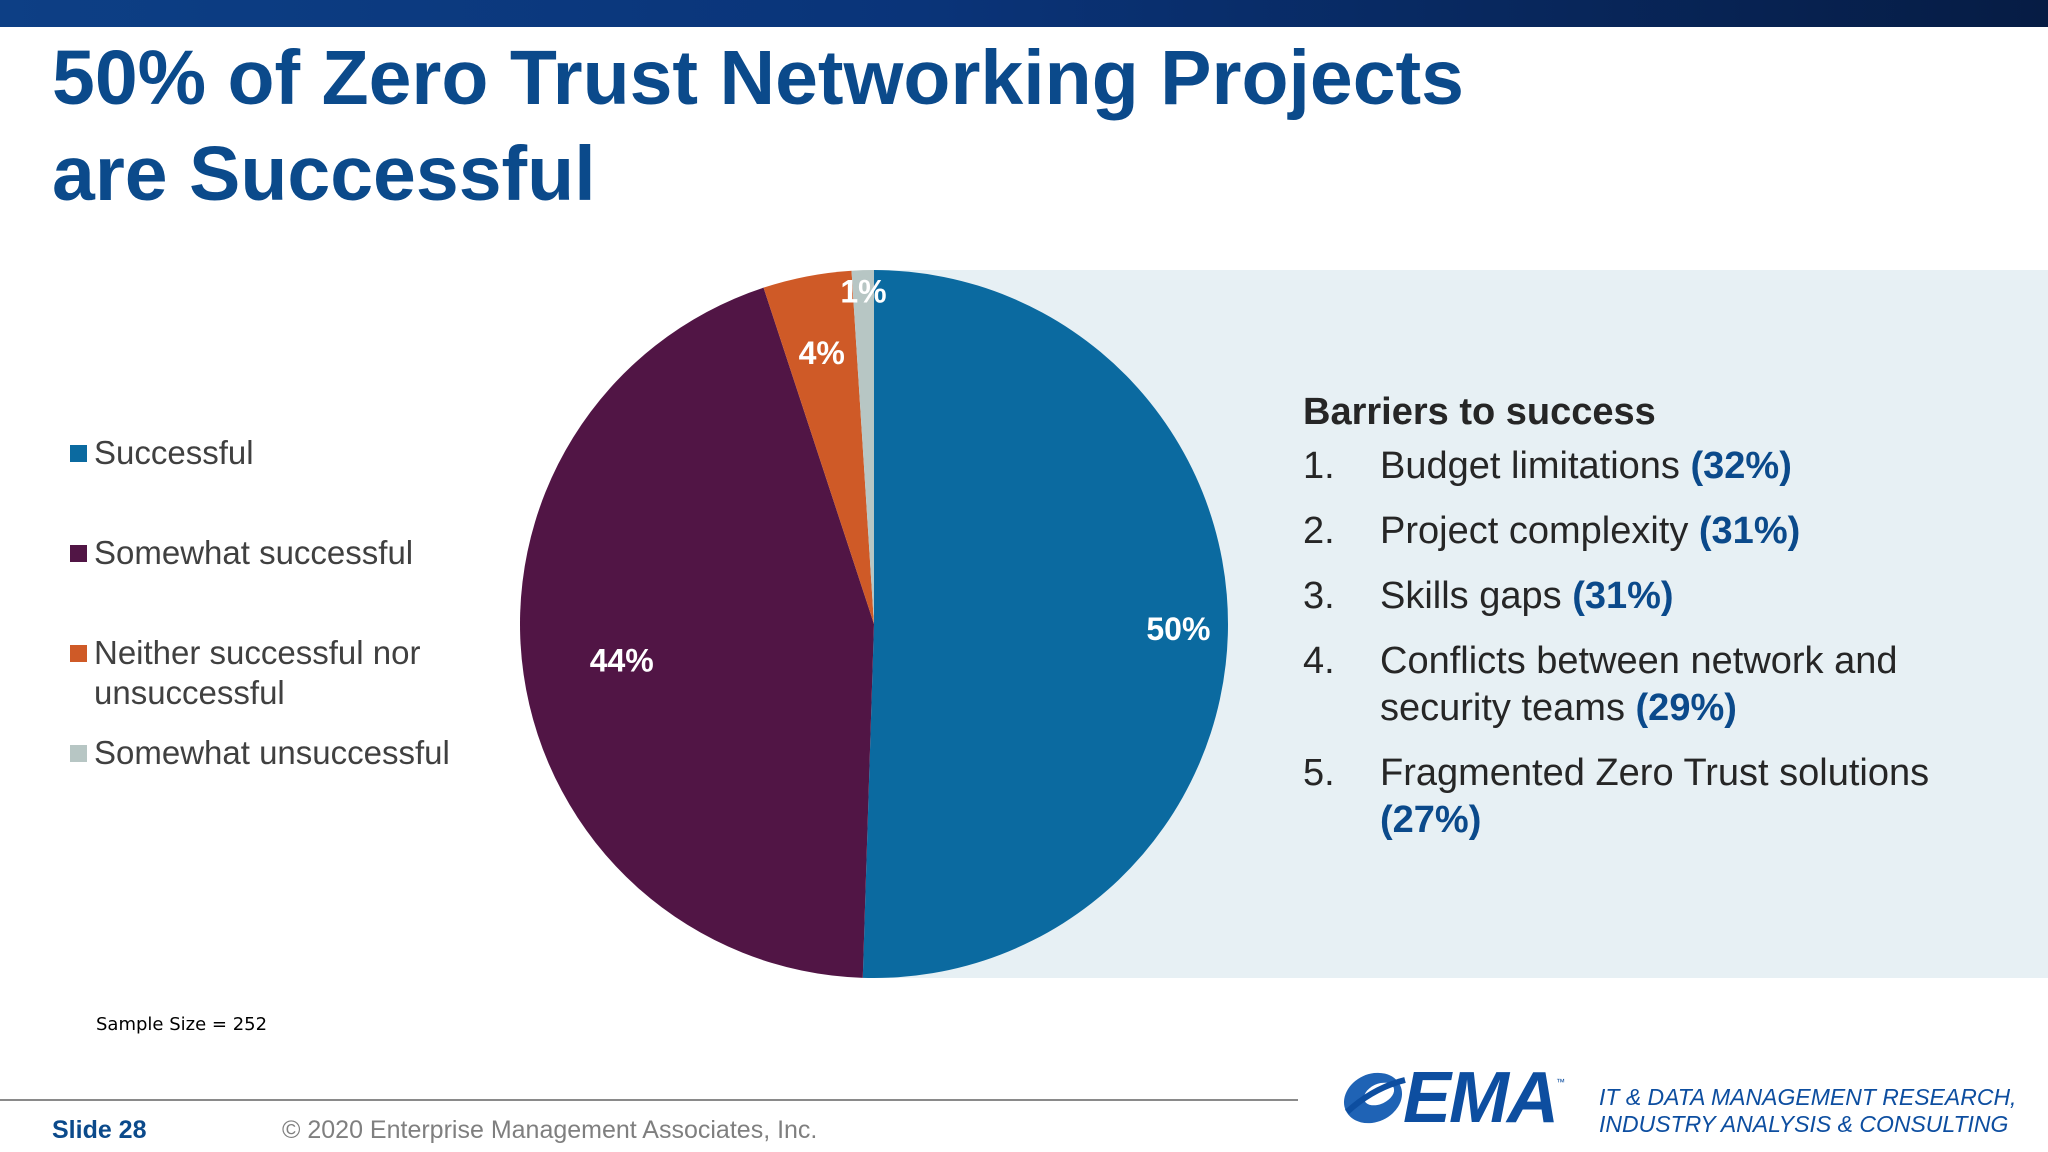 The width and height of the screenshot is (2048, 1152). What do you see at coordinates (1431, 820) in the screenshot?
I see `barrier-percent: (27%)` at bounding box center [1431, 820].